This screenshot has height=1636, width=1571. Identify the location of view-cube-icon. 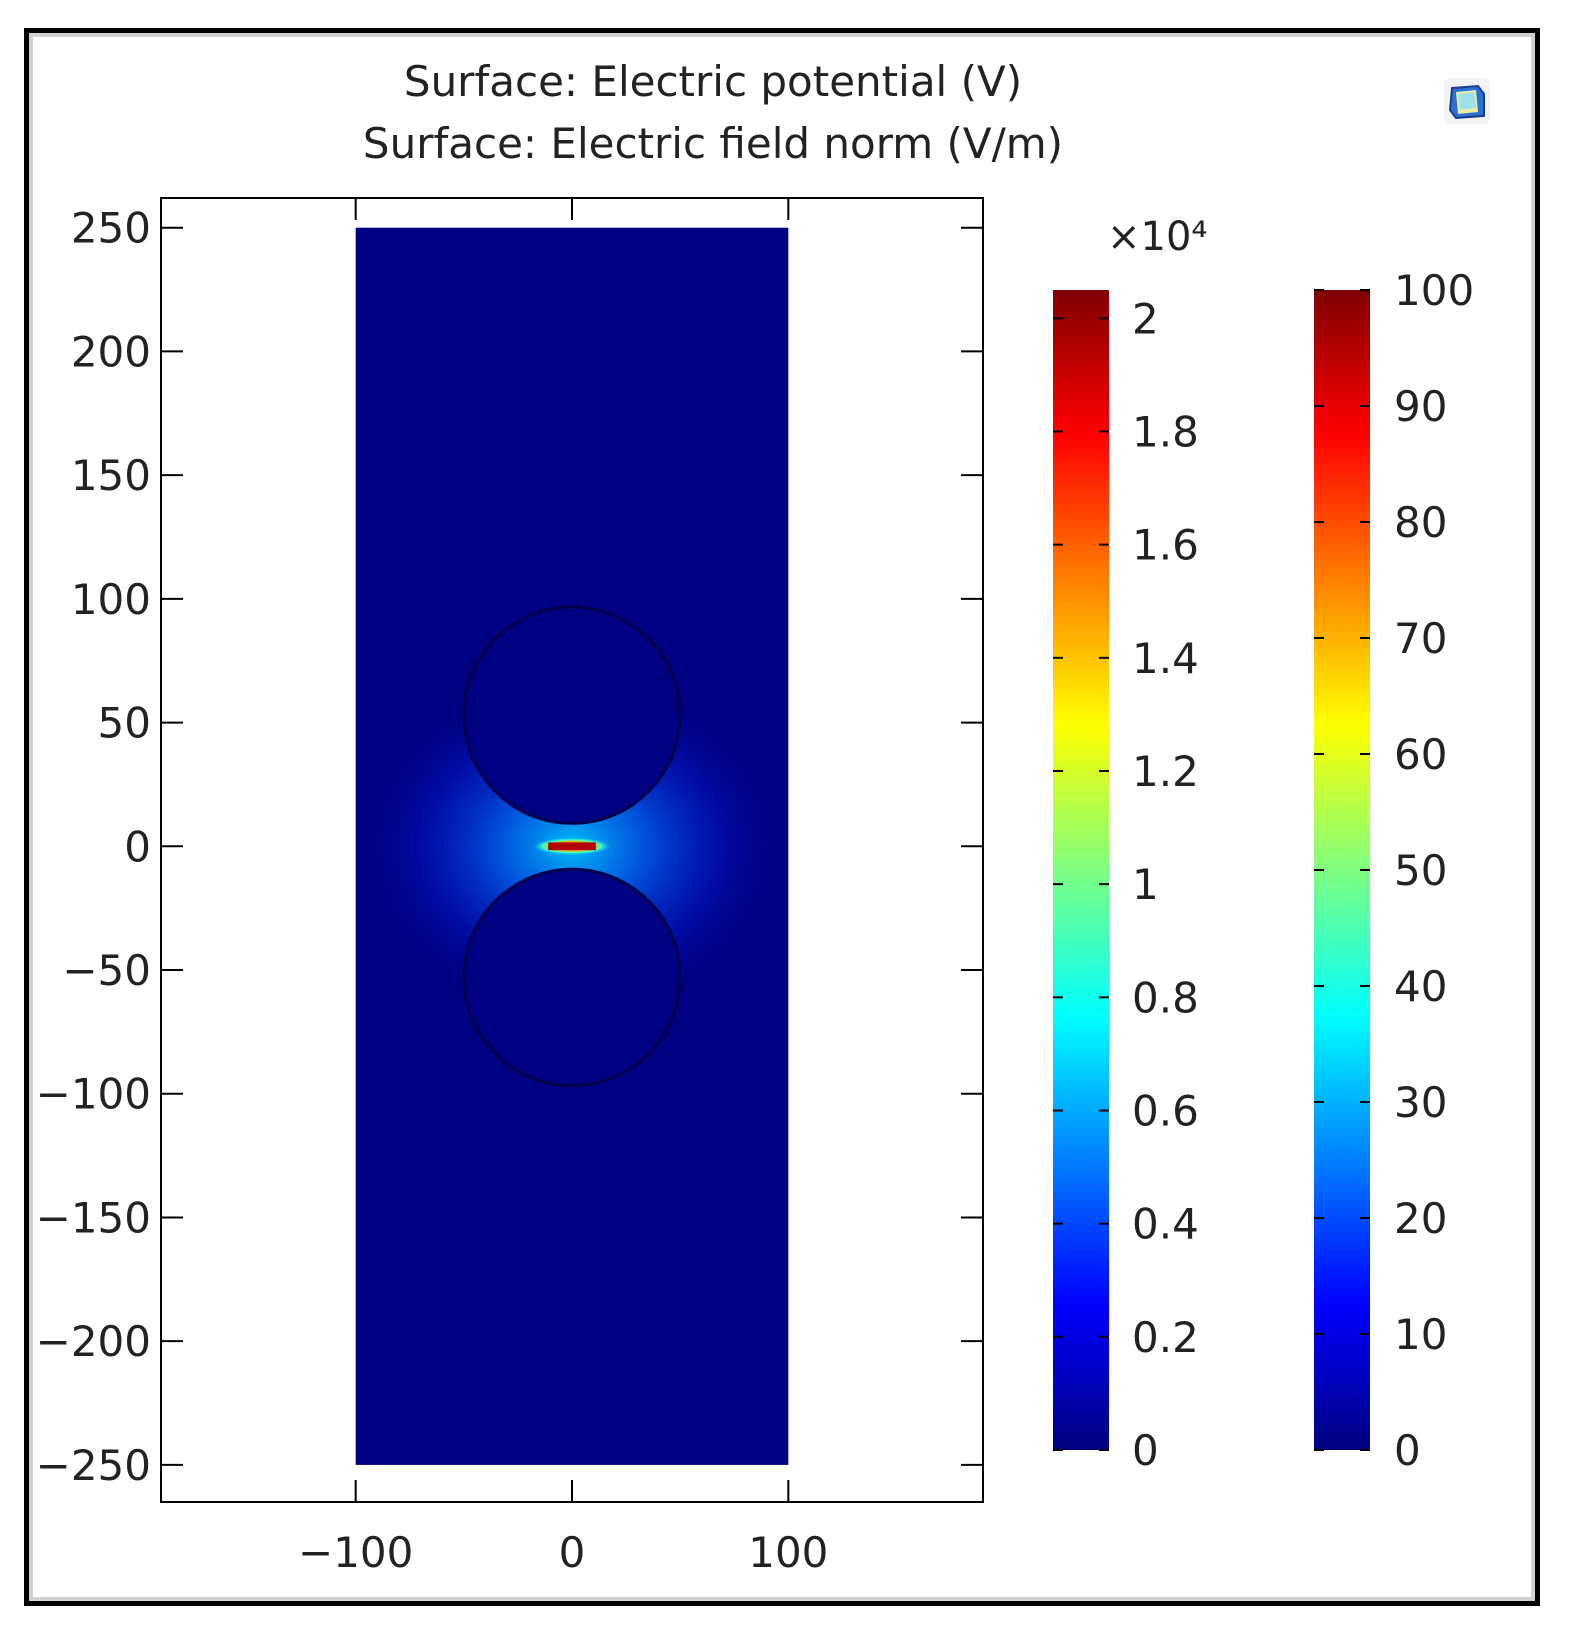
(1467, 101).